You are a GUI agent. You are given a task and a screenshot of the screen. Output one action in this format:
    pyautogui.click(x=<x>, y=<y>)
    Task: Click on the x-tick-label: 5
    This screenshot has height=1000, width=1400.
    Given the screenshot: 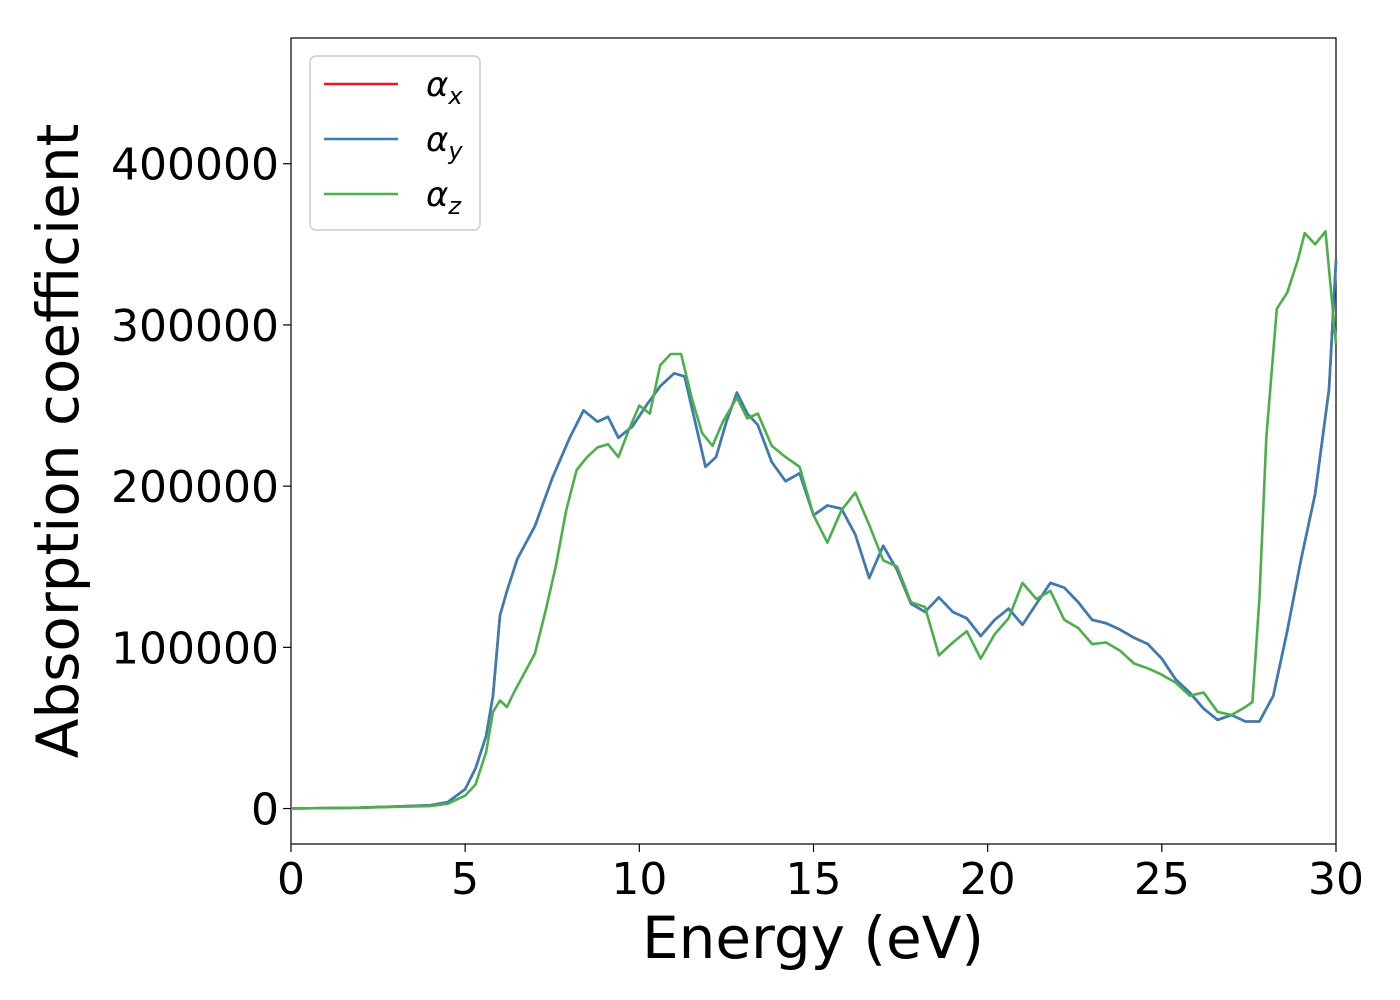 What is the action you would take?
    pyautogui.click(x=465, y=879)
    